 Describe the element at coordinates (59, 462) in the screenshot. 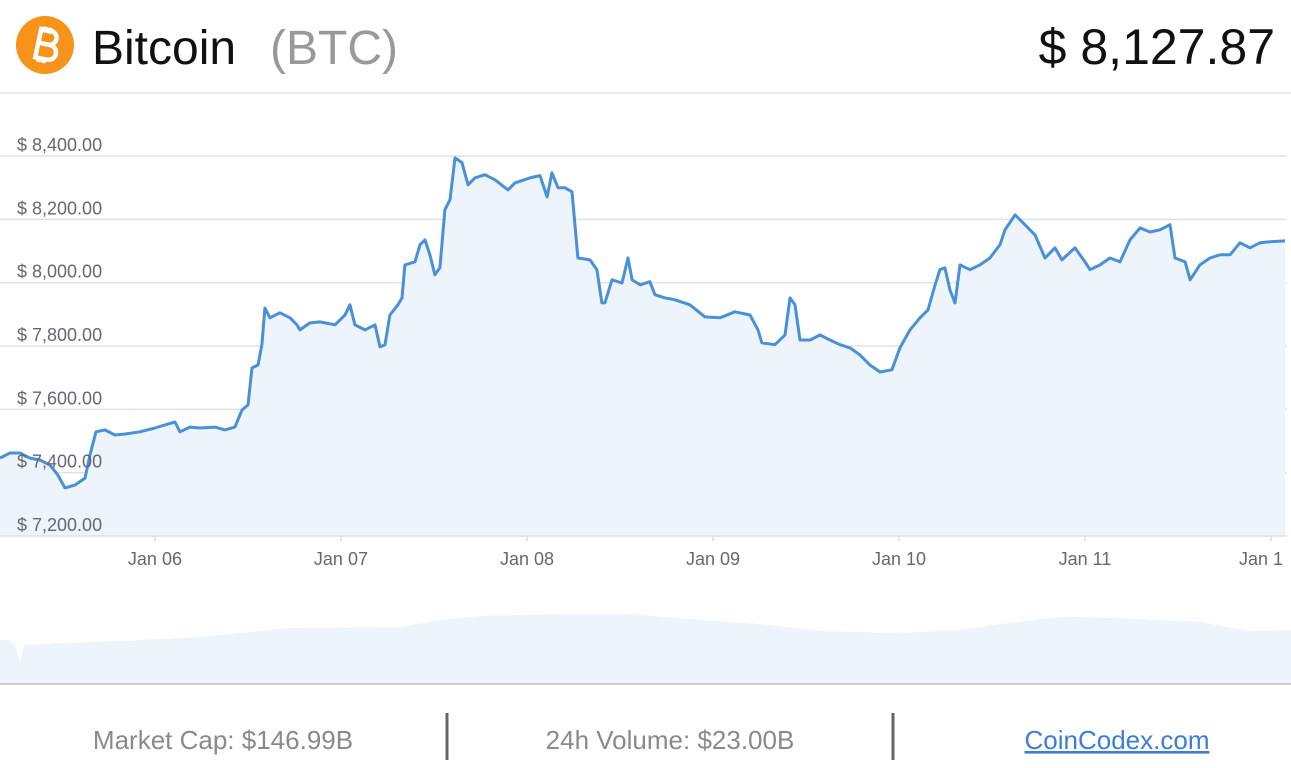

I see `y-tick-label: $ 7,400.00` at that location.